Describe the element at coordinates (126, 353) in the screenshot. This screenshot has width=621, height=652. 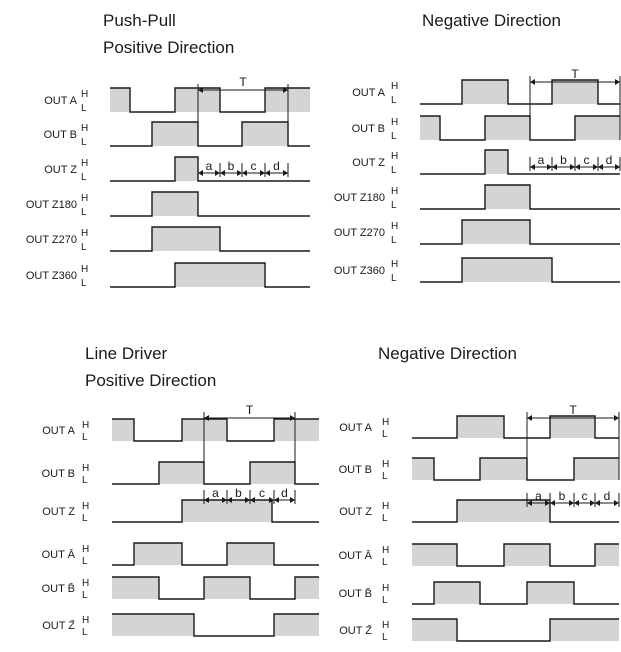
I see `panel-title: Line Driver` at that location.